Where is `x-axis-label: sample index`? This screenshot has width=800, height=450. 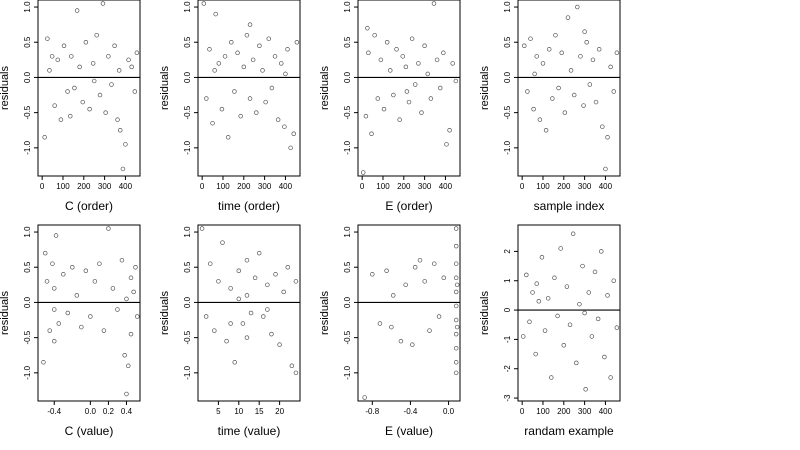 x-axis-label: sample index is located at coordinates (569, 206).